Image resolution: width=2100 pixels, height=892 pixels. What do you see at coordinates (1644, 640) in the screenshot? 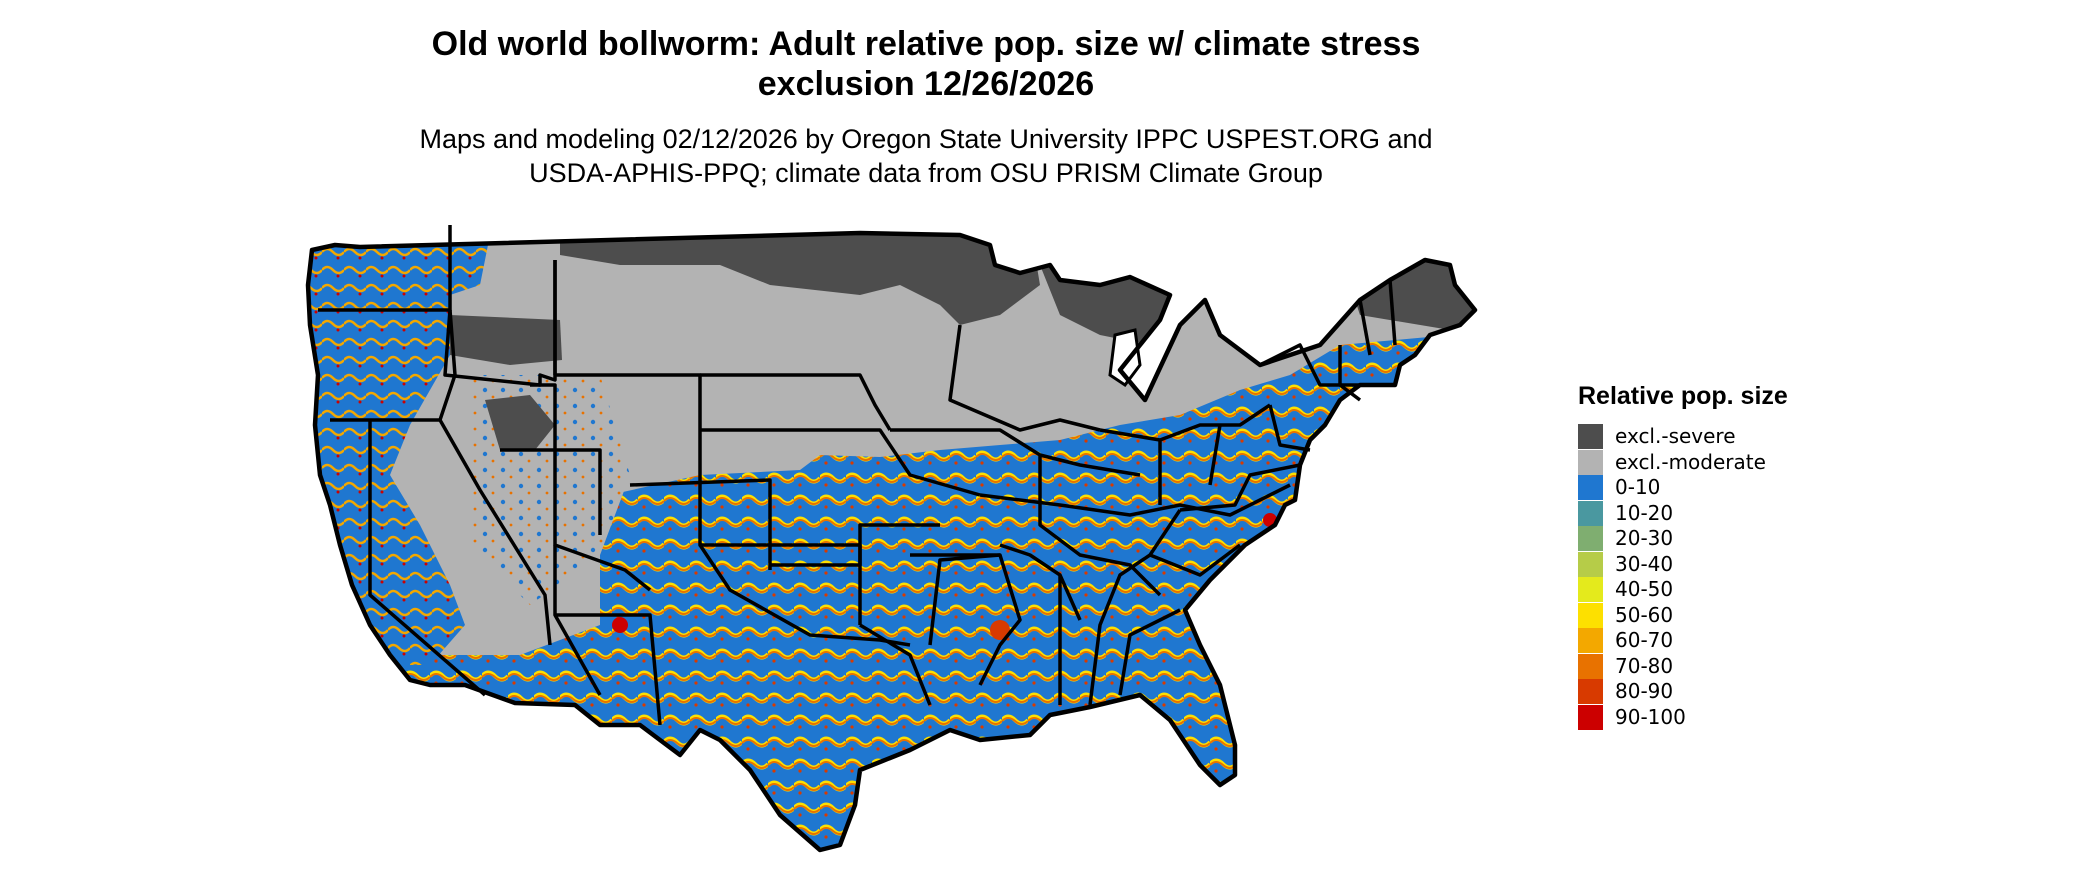
I see `legend-label: 60-70` at bounding box center [1644, 640].